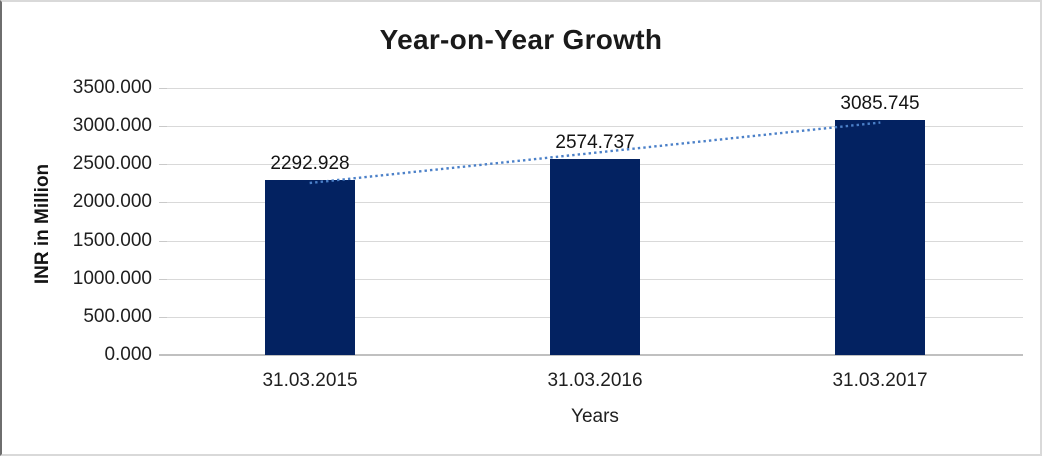 The height and width of the screenshot is (456, 1042). Describe the element at coordinates (112, 163) in the screenshot. I see `y-axis-tick-label: 2500.000` at that location.